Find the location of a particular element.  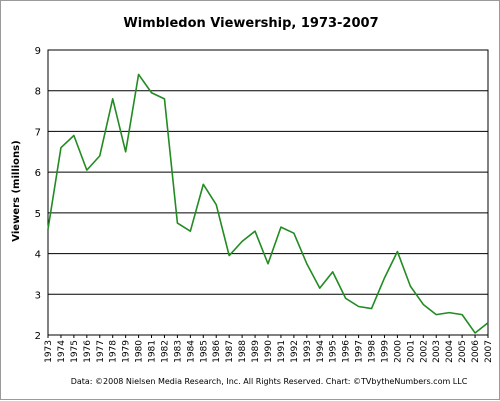

x-tick-label: 1994 is located at coordinates (321, 351).